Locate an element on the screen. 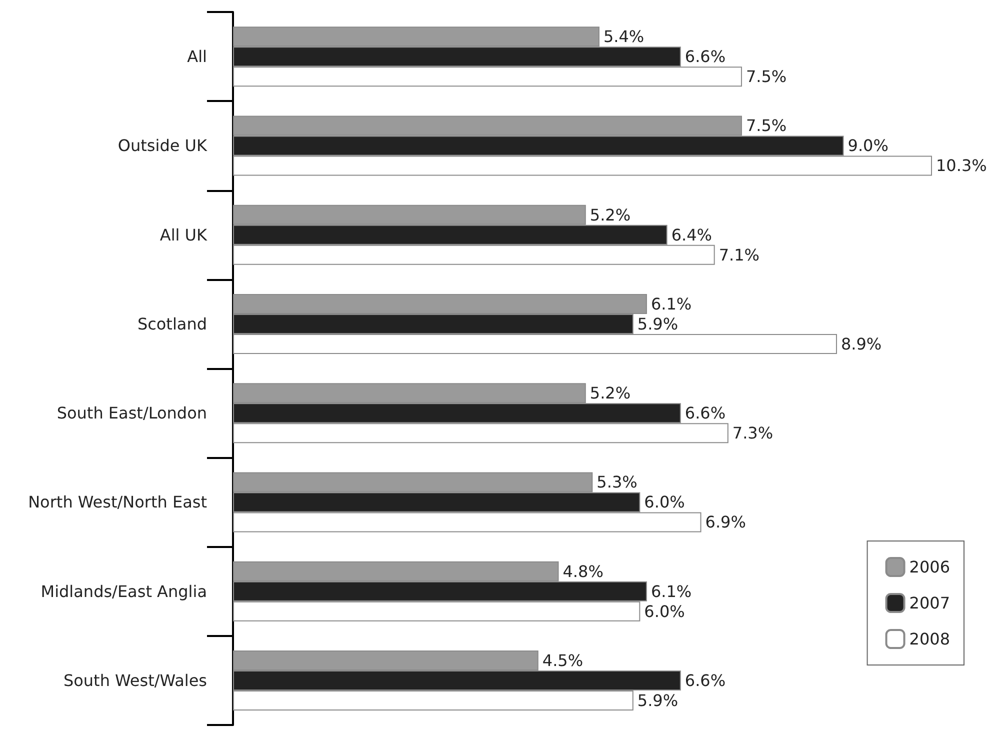 The width and height of the screenshot is (1000, 735). data-label: 6.4% is located at coordinates (691, 234).